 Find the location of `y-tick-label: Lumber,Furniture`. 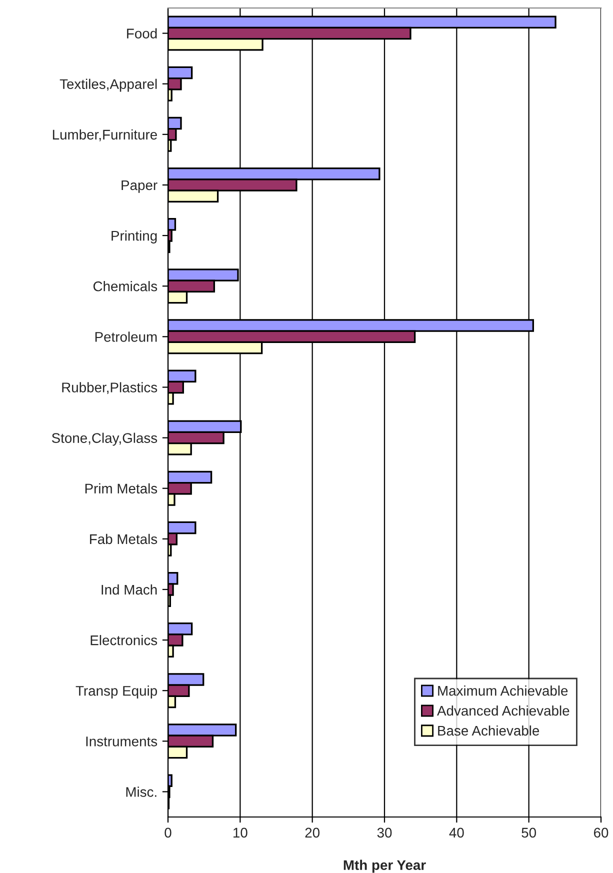

y-tick-label: Lumber,Furniture is located at coordinates (104, 135).